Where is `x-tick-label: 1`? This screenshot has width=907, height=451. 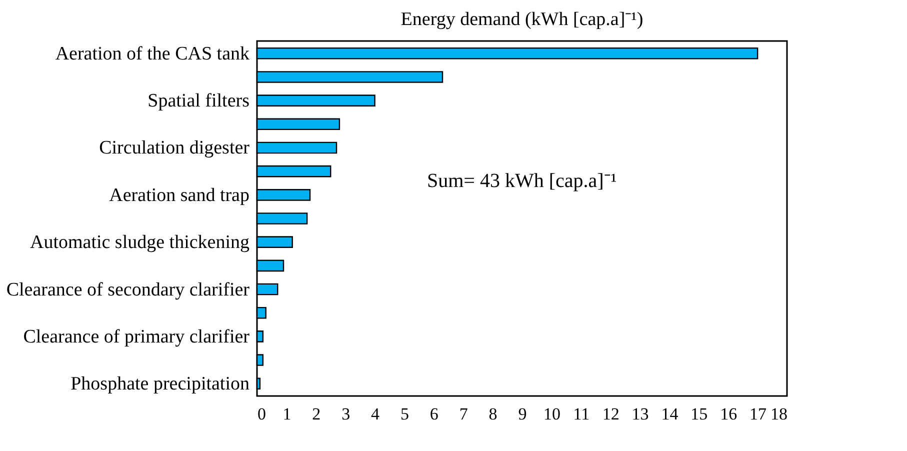 x-tick-label: 1 is located at coordinates (287, 414).